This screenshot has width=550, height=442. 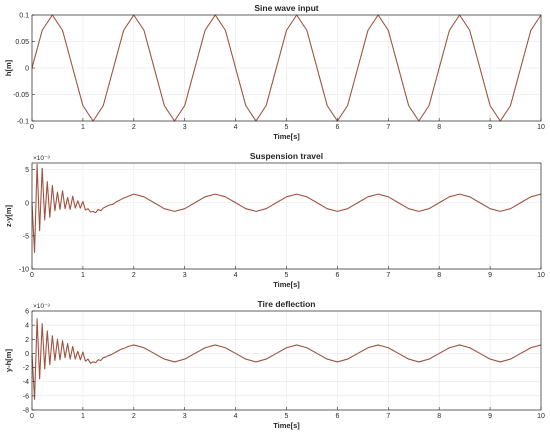 What do you see at coordinates (26, 236) in the screenshot?
I see `y-tick-label: -5` at bounding box center [26, 236].